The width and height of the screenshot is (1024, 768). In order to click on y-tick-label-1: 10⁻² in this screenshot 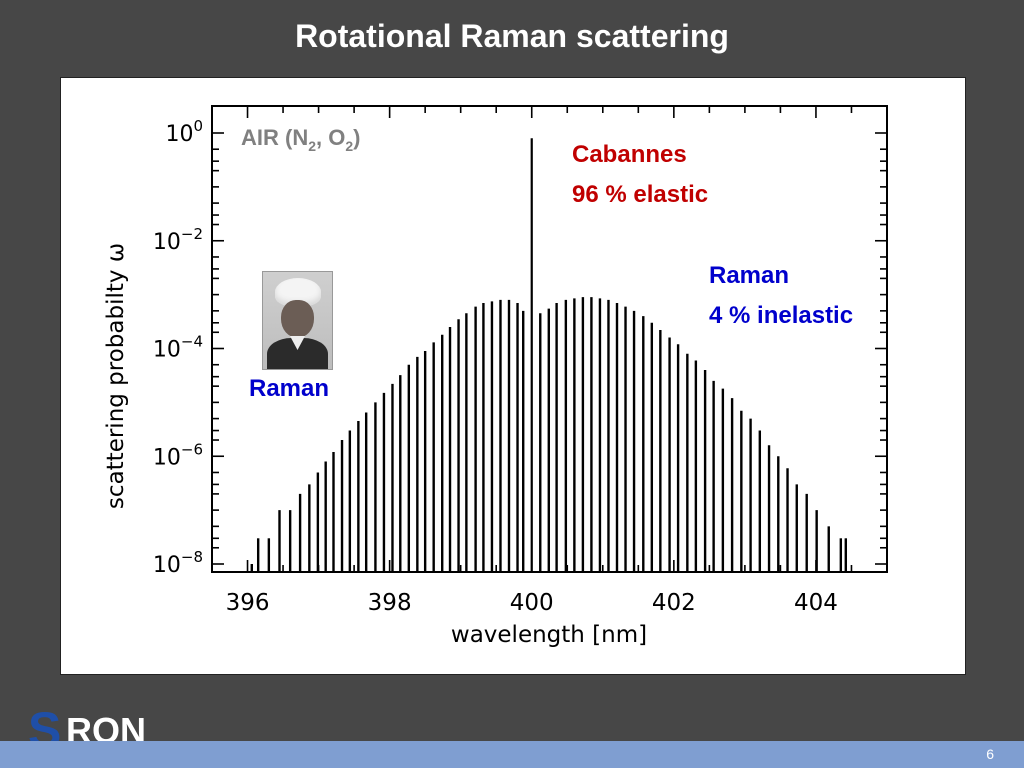, I will do `click(178, 240)`.